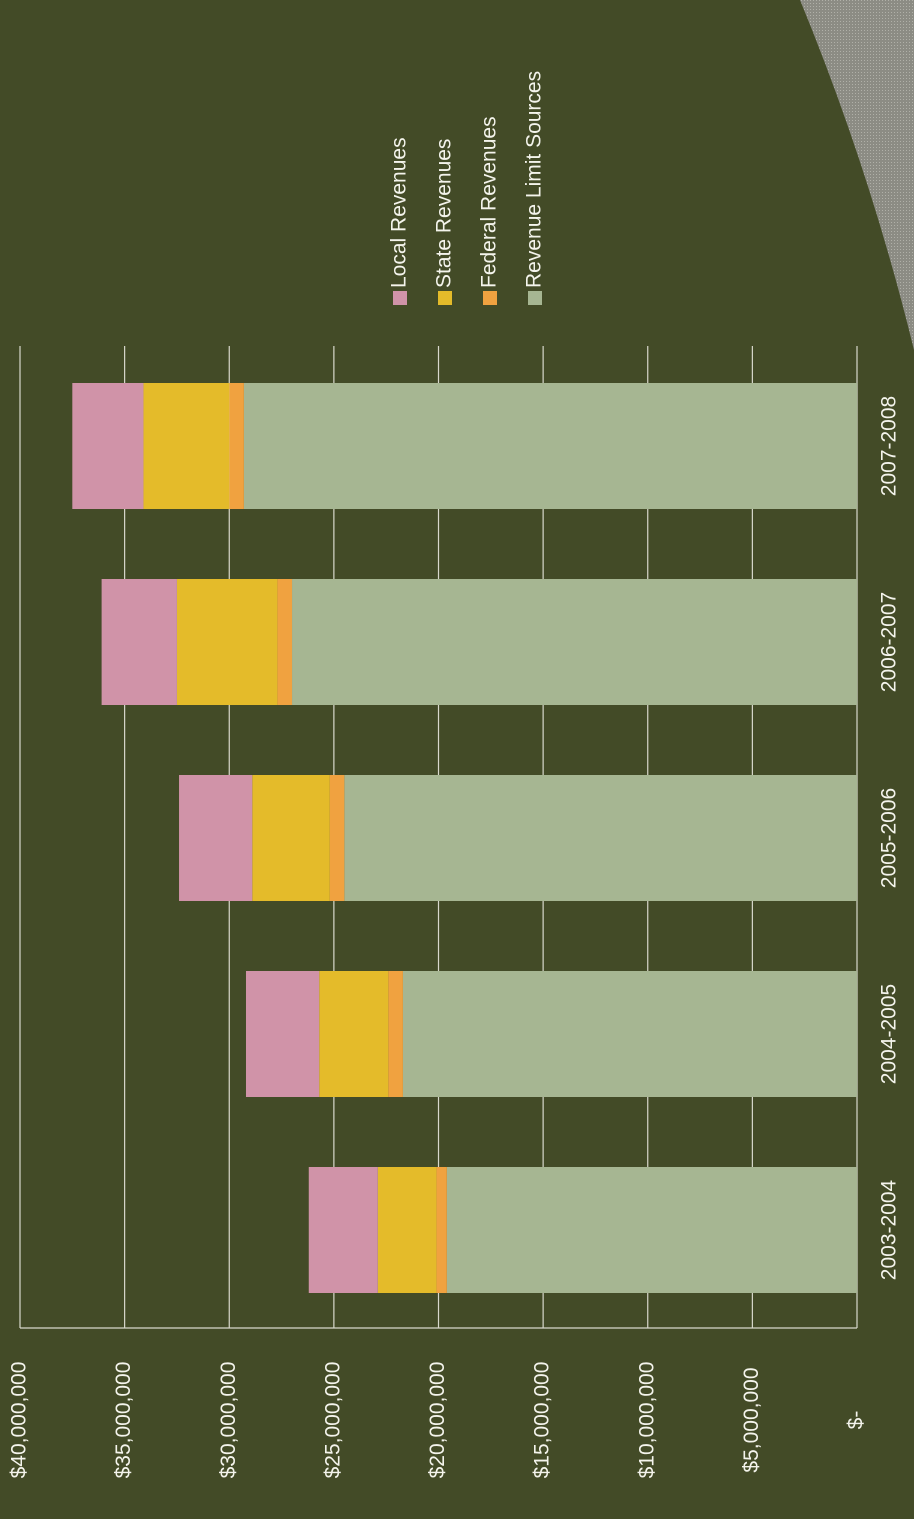  I want to click on x-tick-label: 2005-2006, so click(889, 838).